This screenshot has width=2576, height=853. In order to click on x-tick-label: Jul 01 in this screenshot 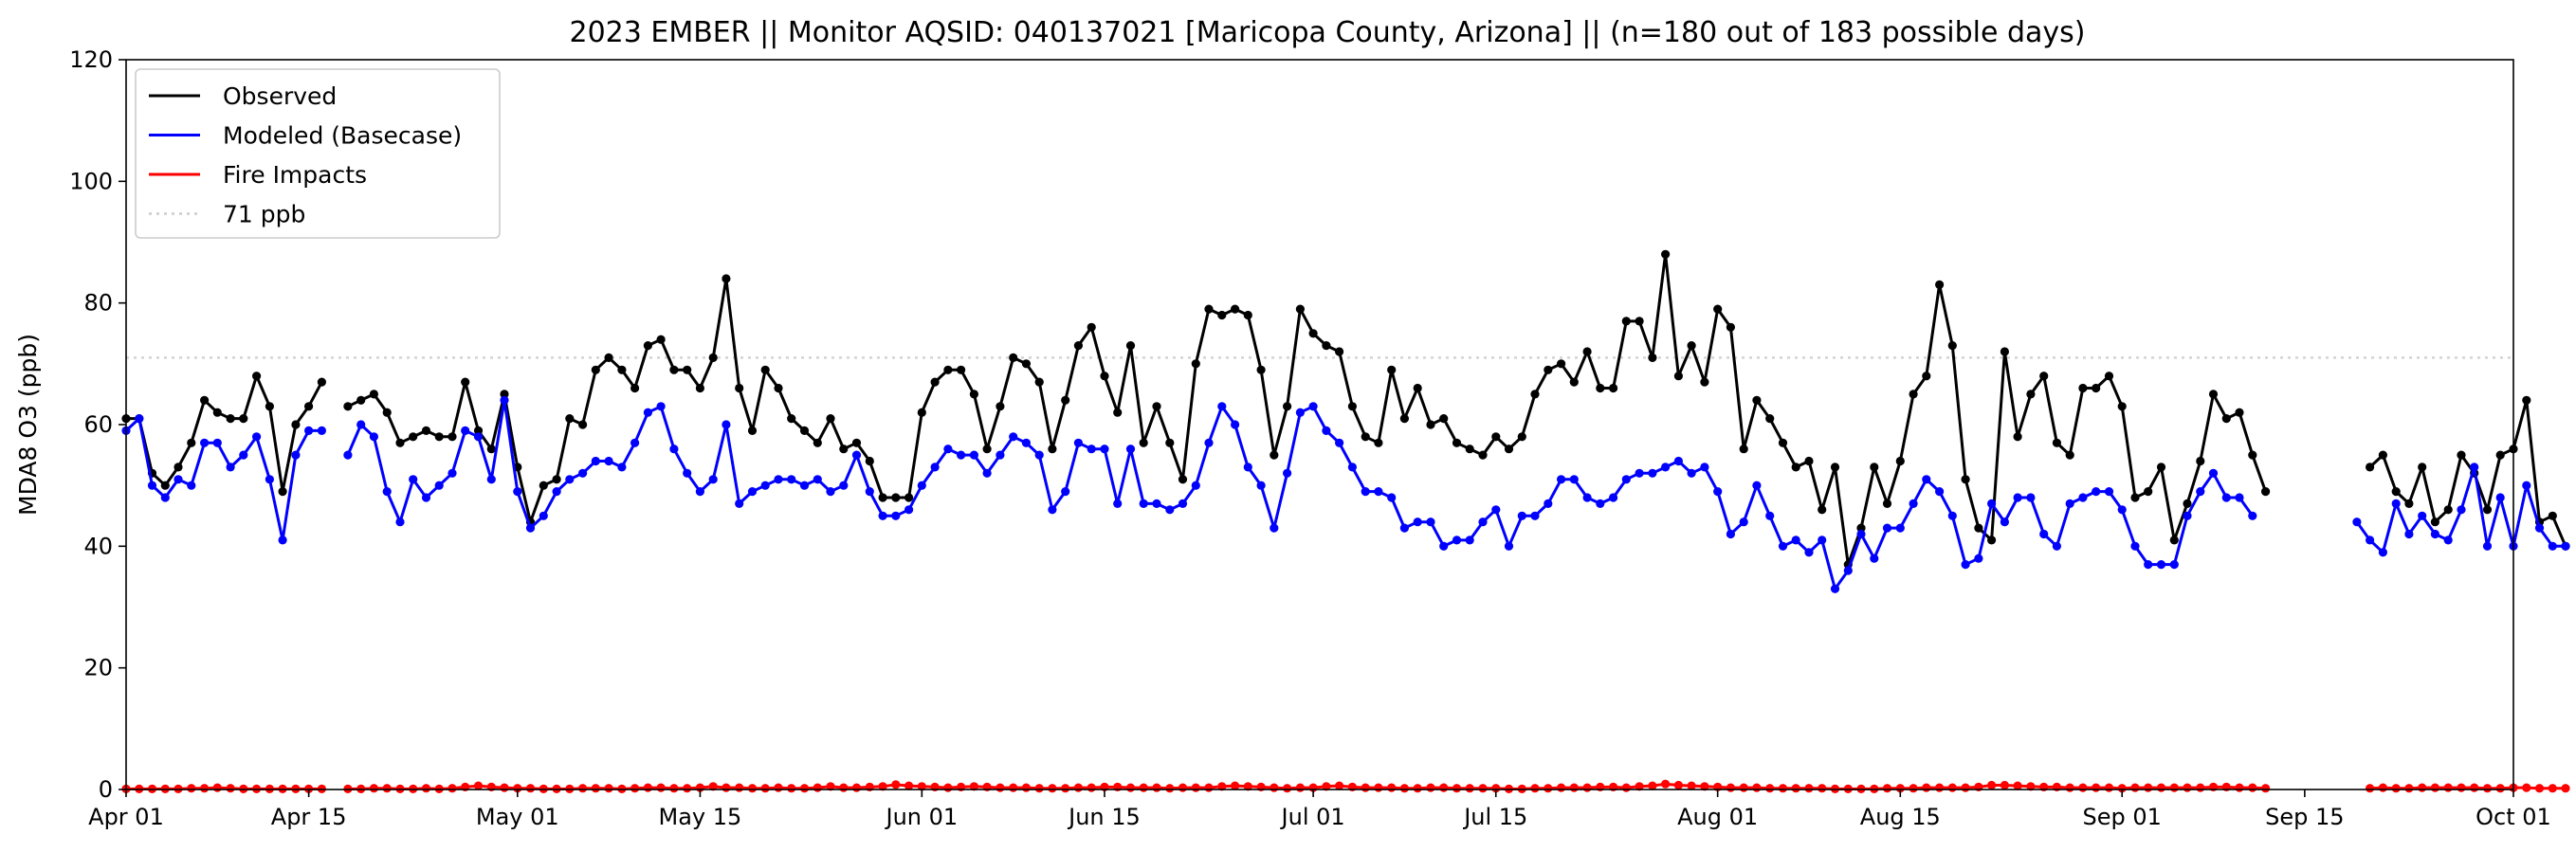, I will do `click(1312, 817)`.